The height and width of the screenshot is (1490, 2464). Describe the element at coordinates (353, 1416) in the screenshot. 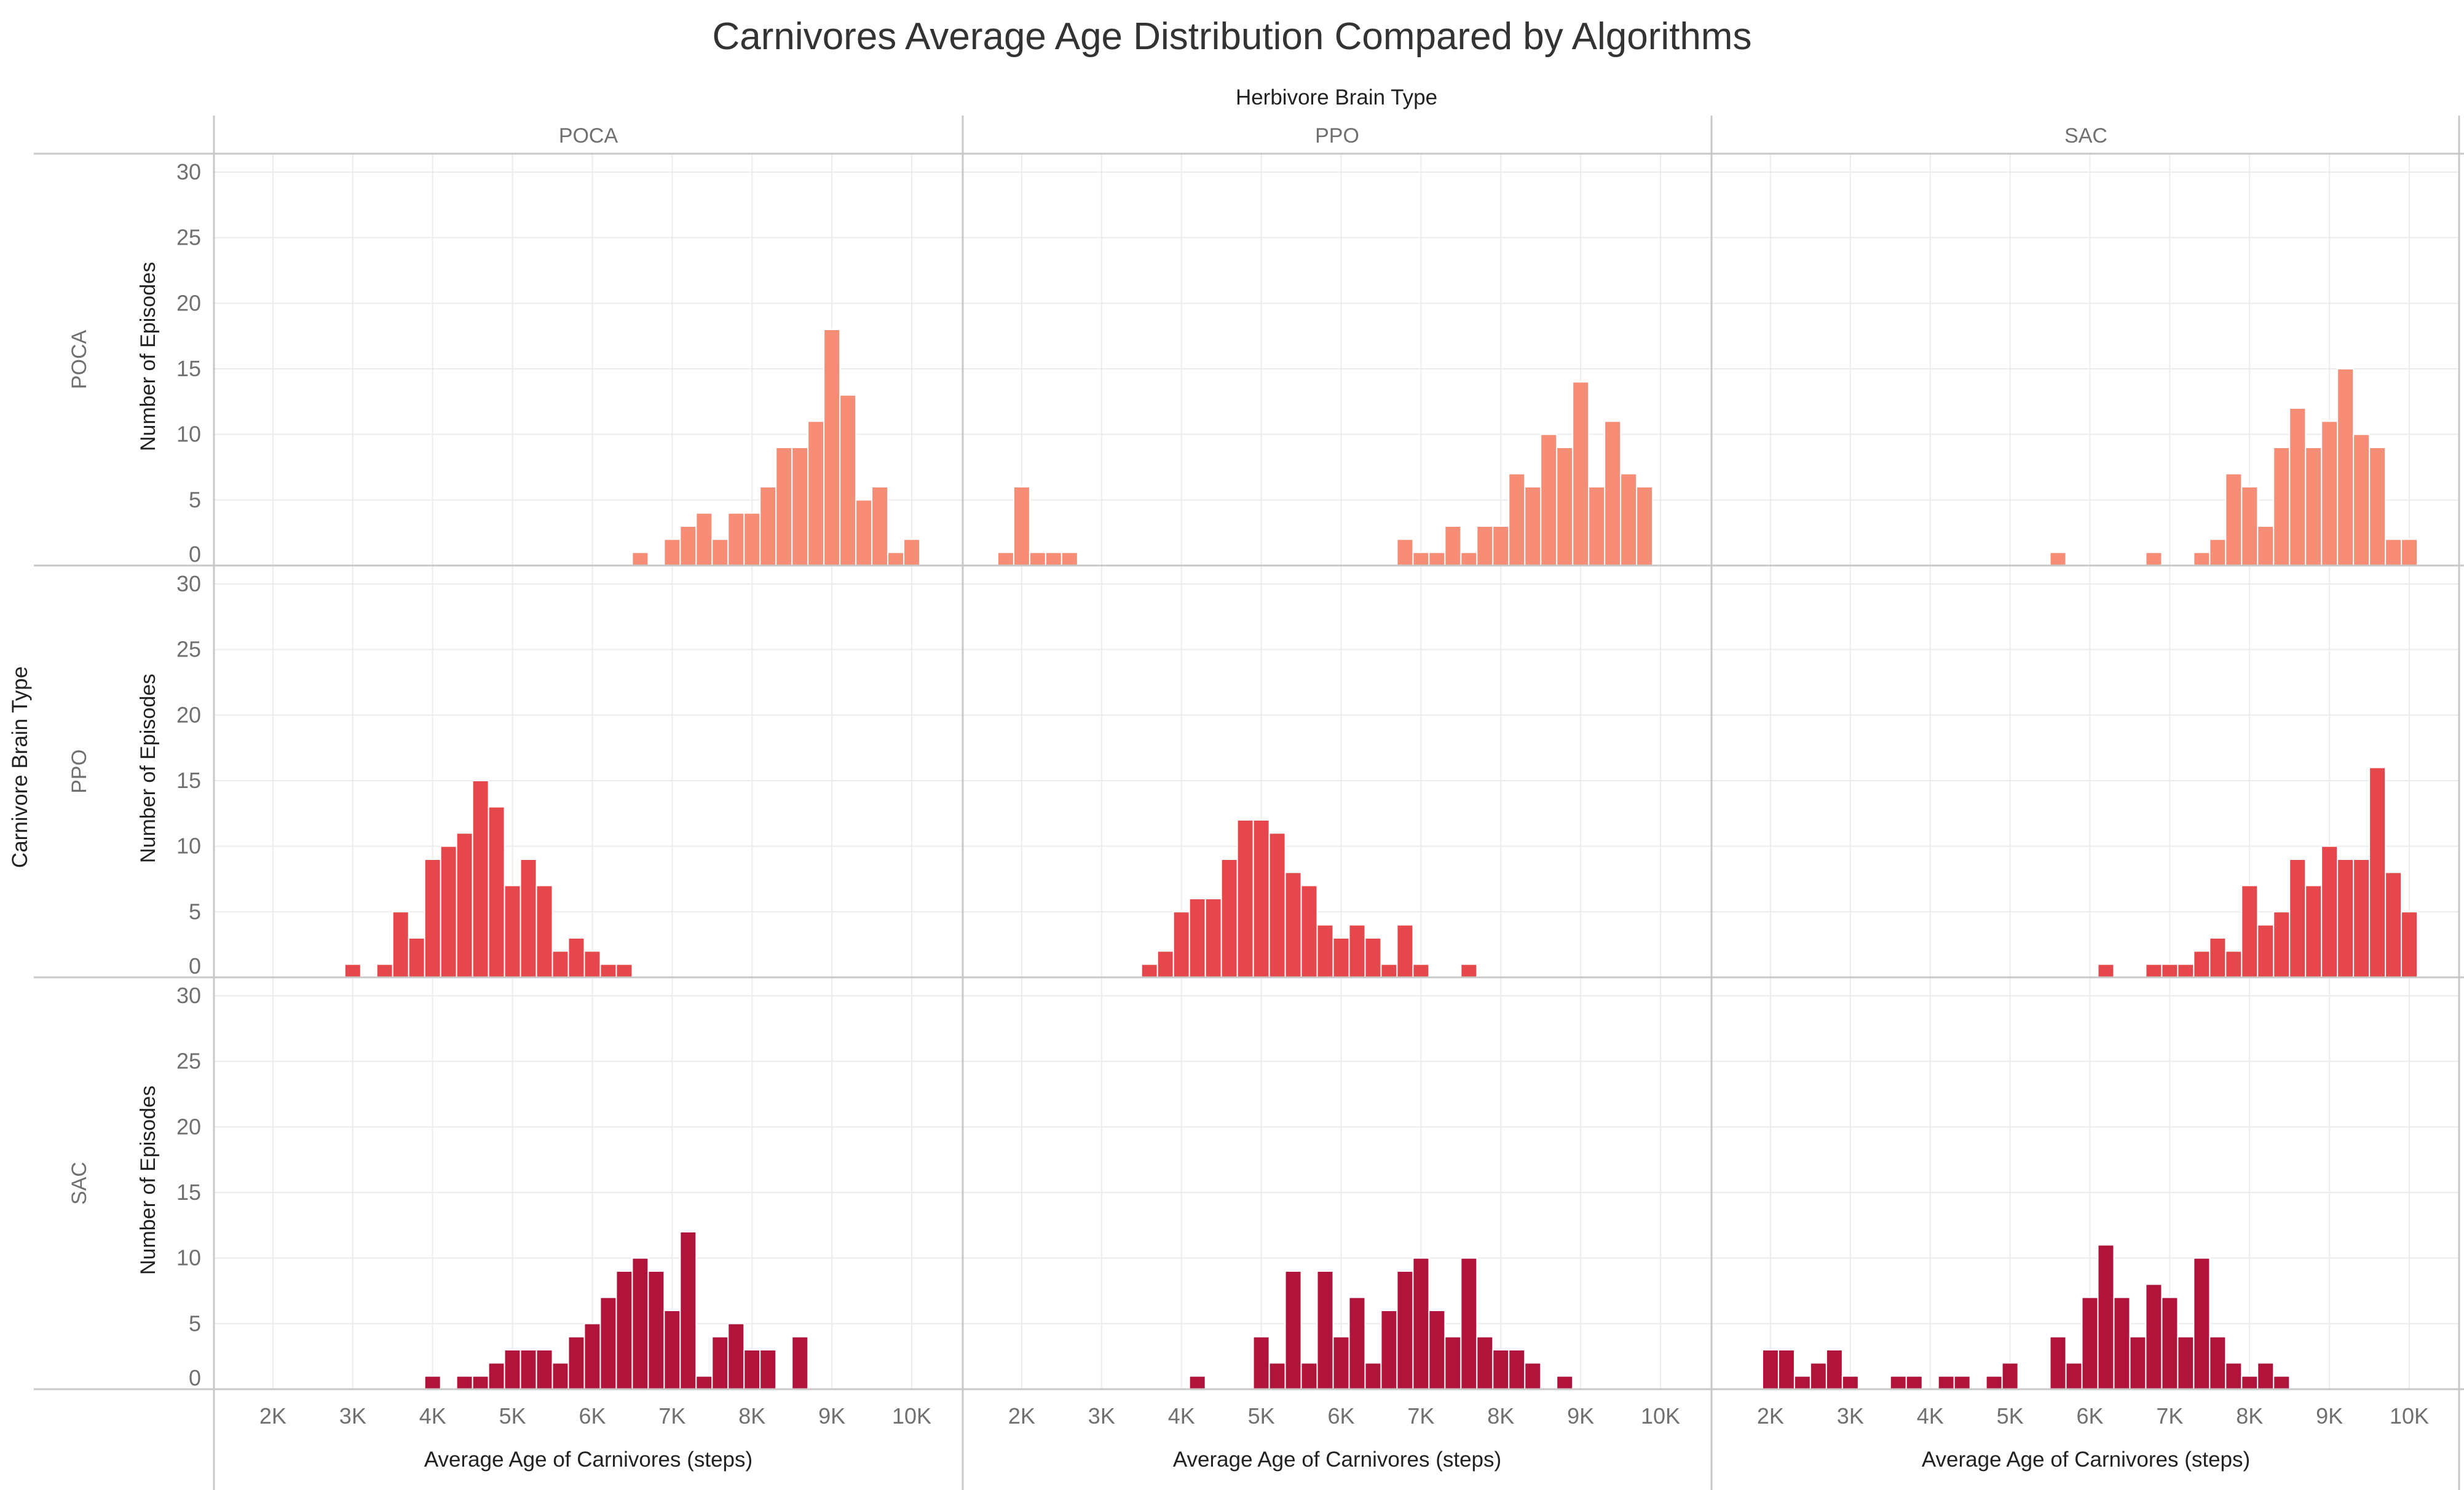

I see `x-tick-label: 3K` at that location.